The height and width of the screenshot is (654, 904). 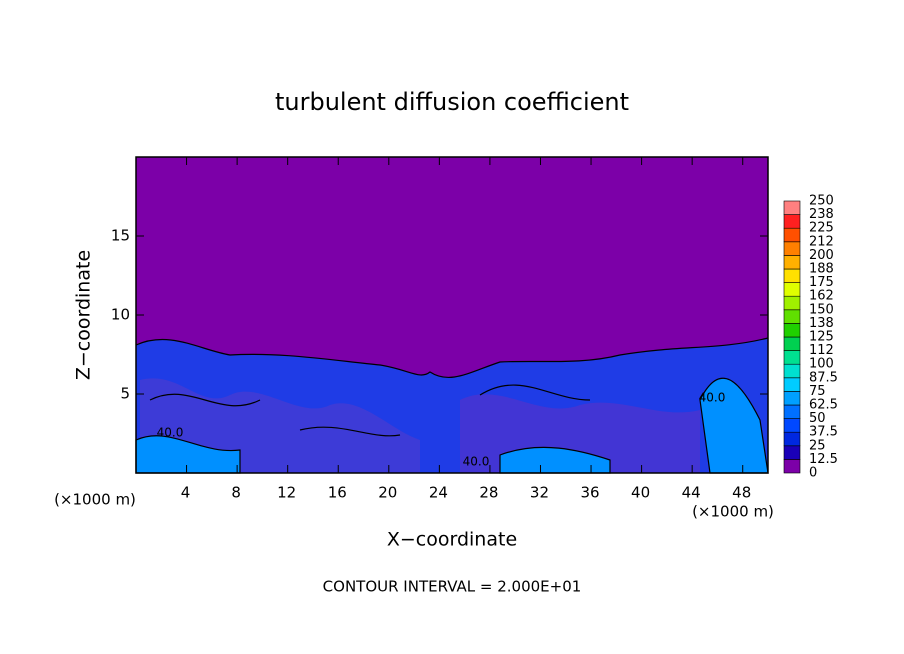 What do you see at coordinates (452, 102) in the screenshot?
I see `chart-title: turbulent diffusion coefficient` at bounding box center [452, 102].